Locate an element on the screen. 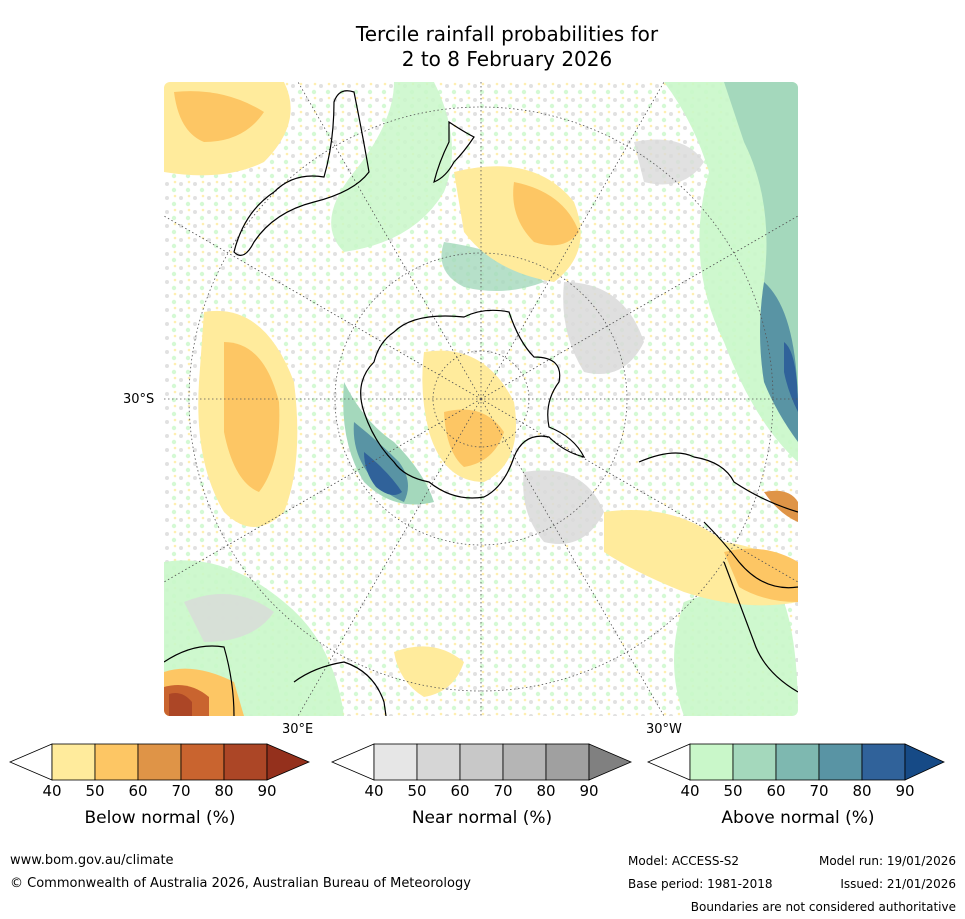  chart-title-line1: Tercile rainfall probabilities for is located at coordinates (507, 34).